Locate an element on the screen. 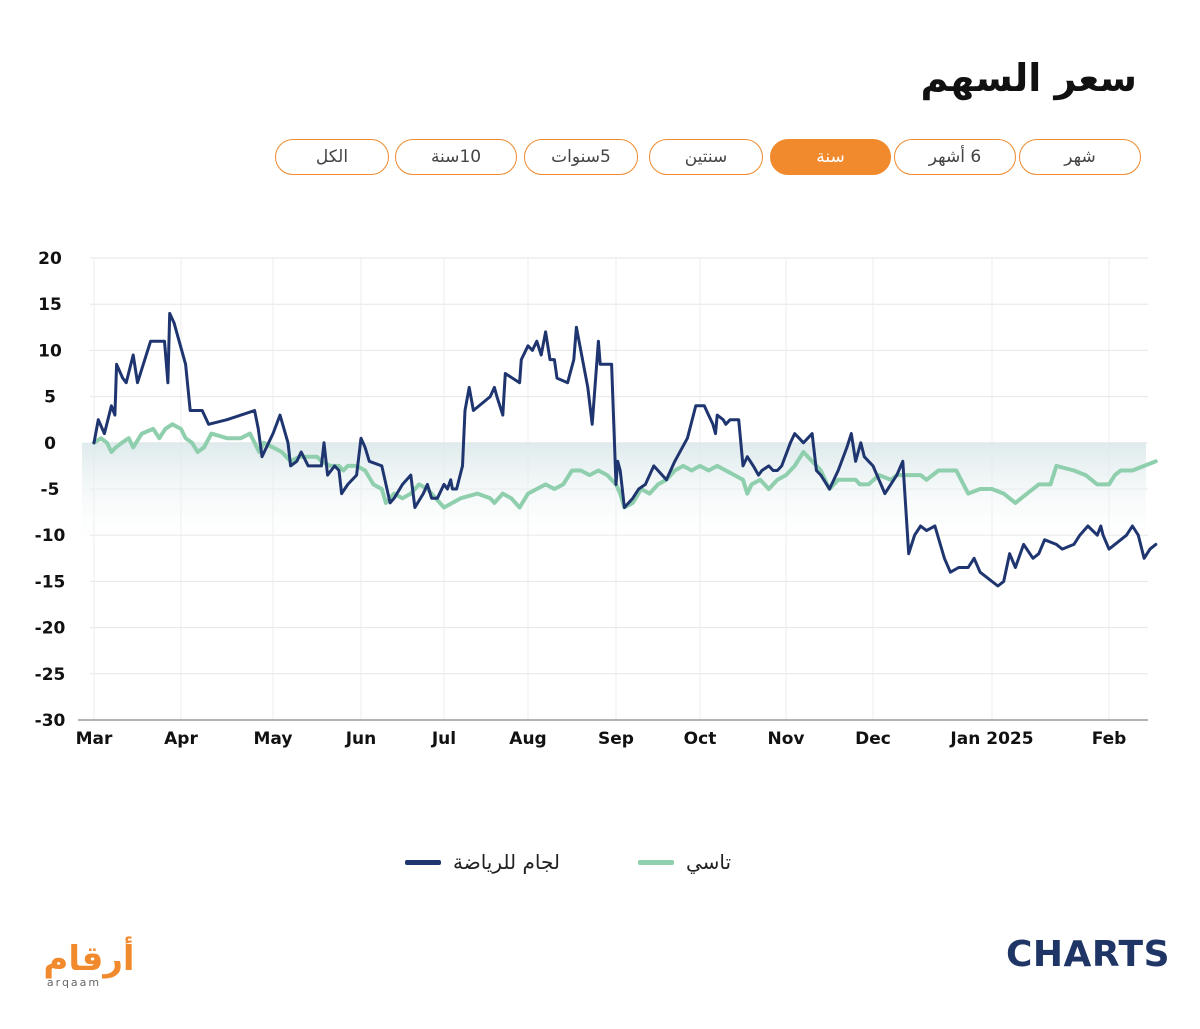  legend-swatch-tasi is located at coordinates (656, 862).